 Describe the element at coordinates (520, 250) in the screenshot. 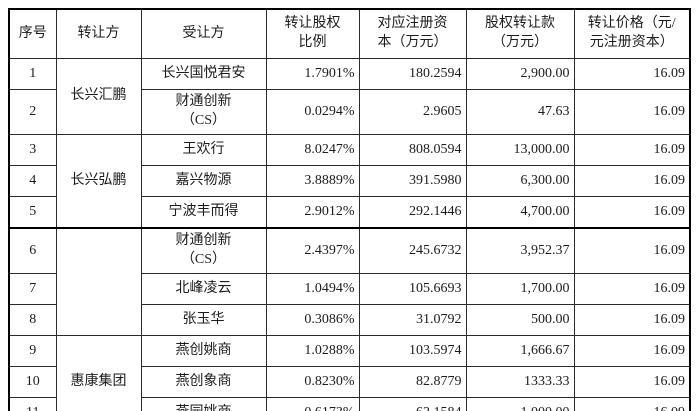

I see `cell-transfer-amount: 3,952.37` at that location.